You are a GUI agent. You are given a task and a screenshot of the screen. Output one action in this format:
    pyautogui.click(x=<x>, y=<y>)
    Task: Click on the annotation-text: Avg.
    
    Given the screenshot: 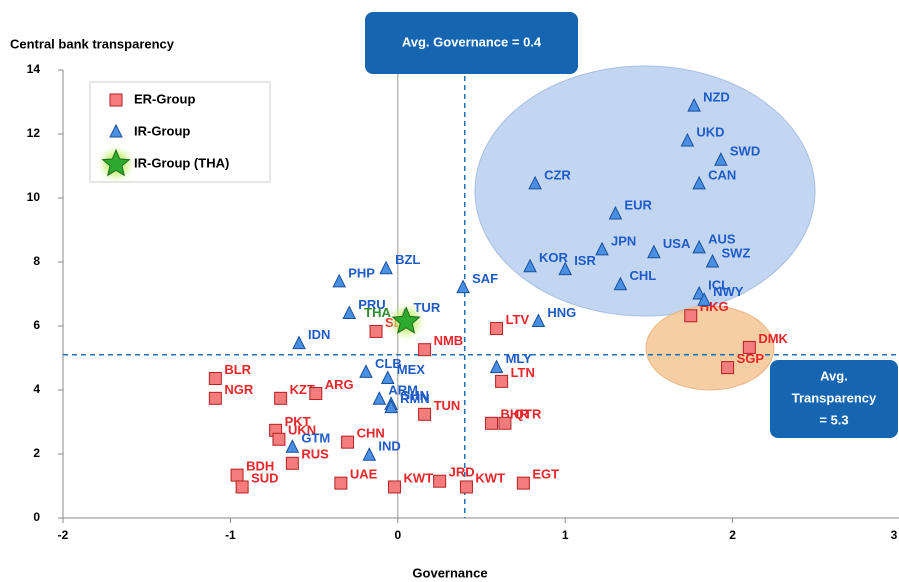 What is the action you would take?
    pyautogui.click(x=834, y=375)
    